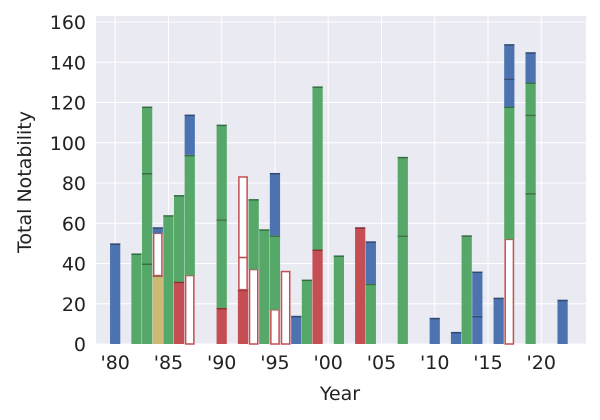 This screenshot has height=420, width=600. I want to click on bar-stack-1990, so click(221, 234).